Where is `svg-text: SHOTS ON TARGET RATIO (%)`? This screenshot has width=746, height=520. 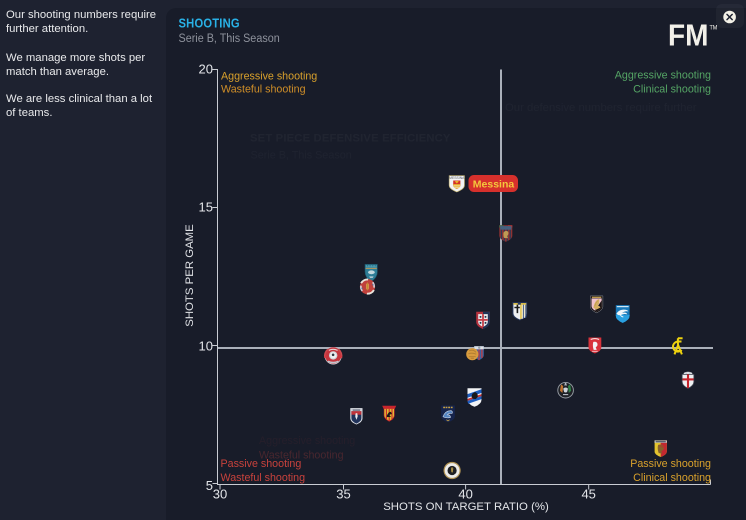 svg-text: SHOTS ON TARGET RATIO (%) is located at coordinates (466, 507).